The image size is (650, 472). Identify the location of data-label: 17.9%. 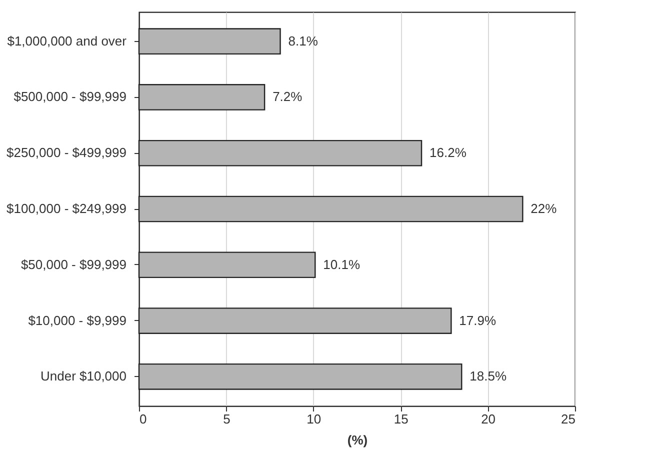
(477, 320).